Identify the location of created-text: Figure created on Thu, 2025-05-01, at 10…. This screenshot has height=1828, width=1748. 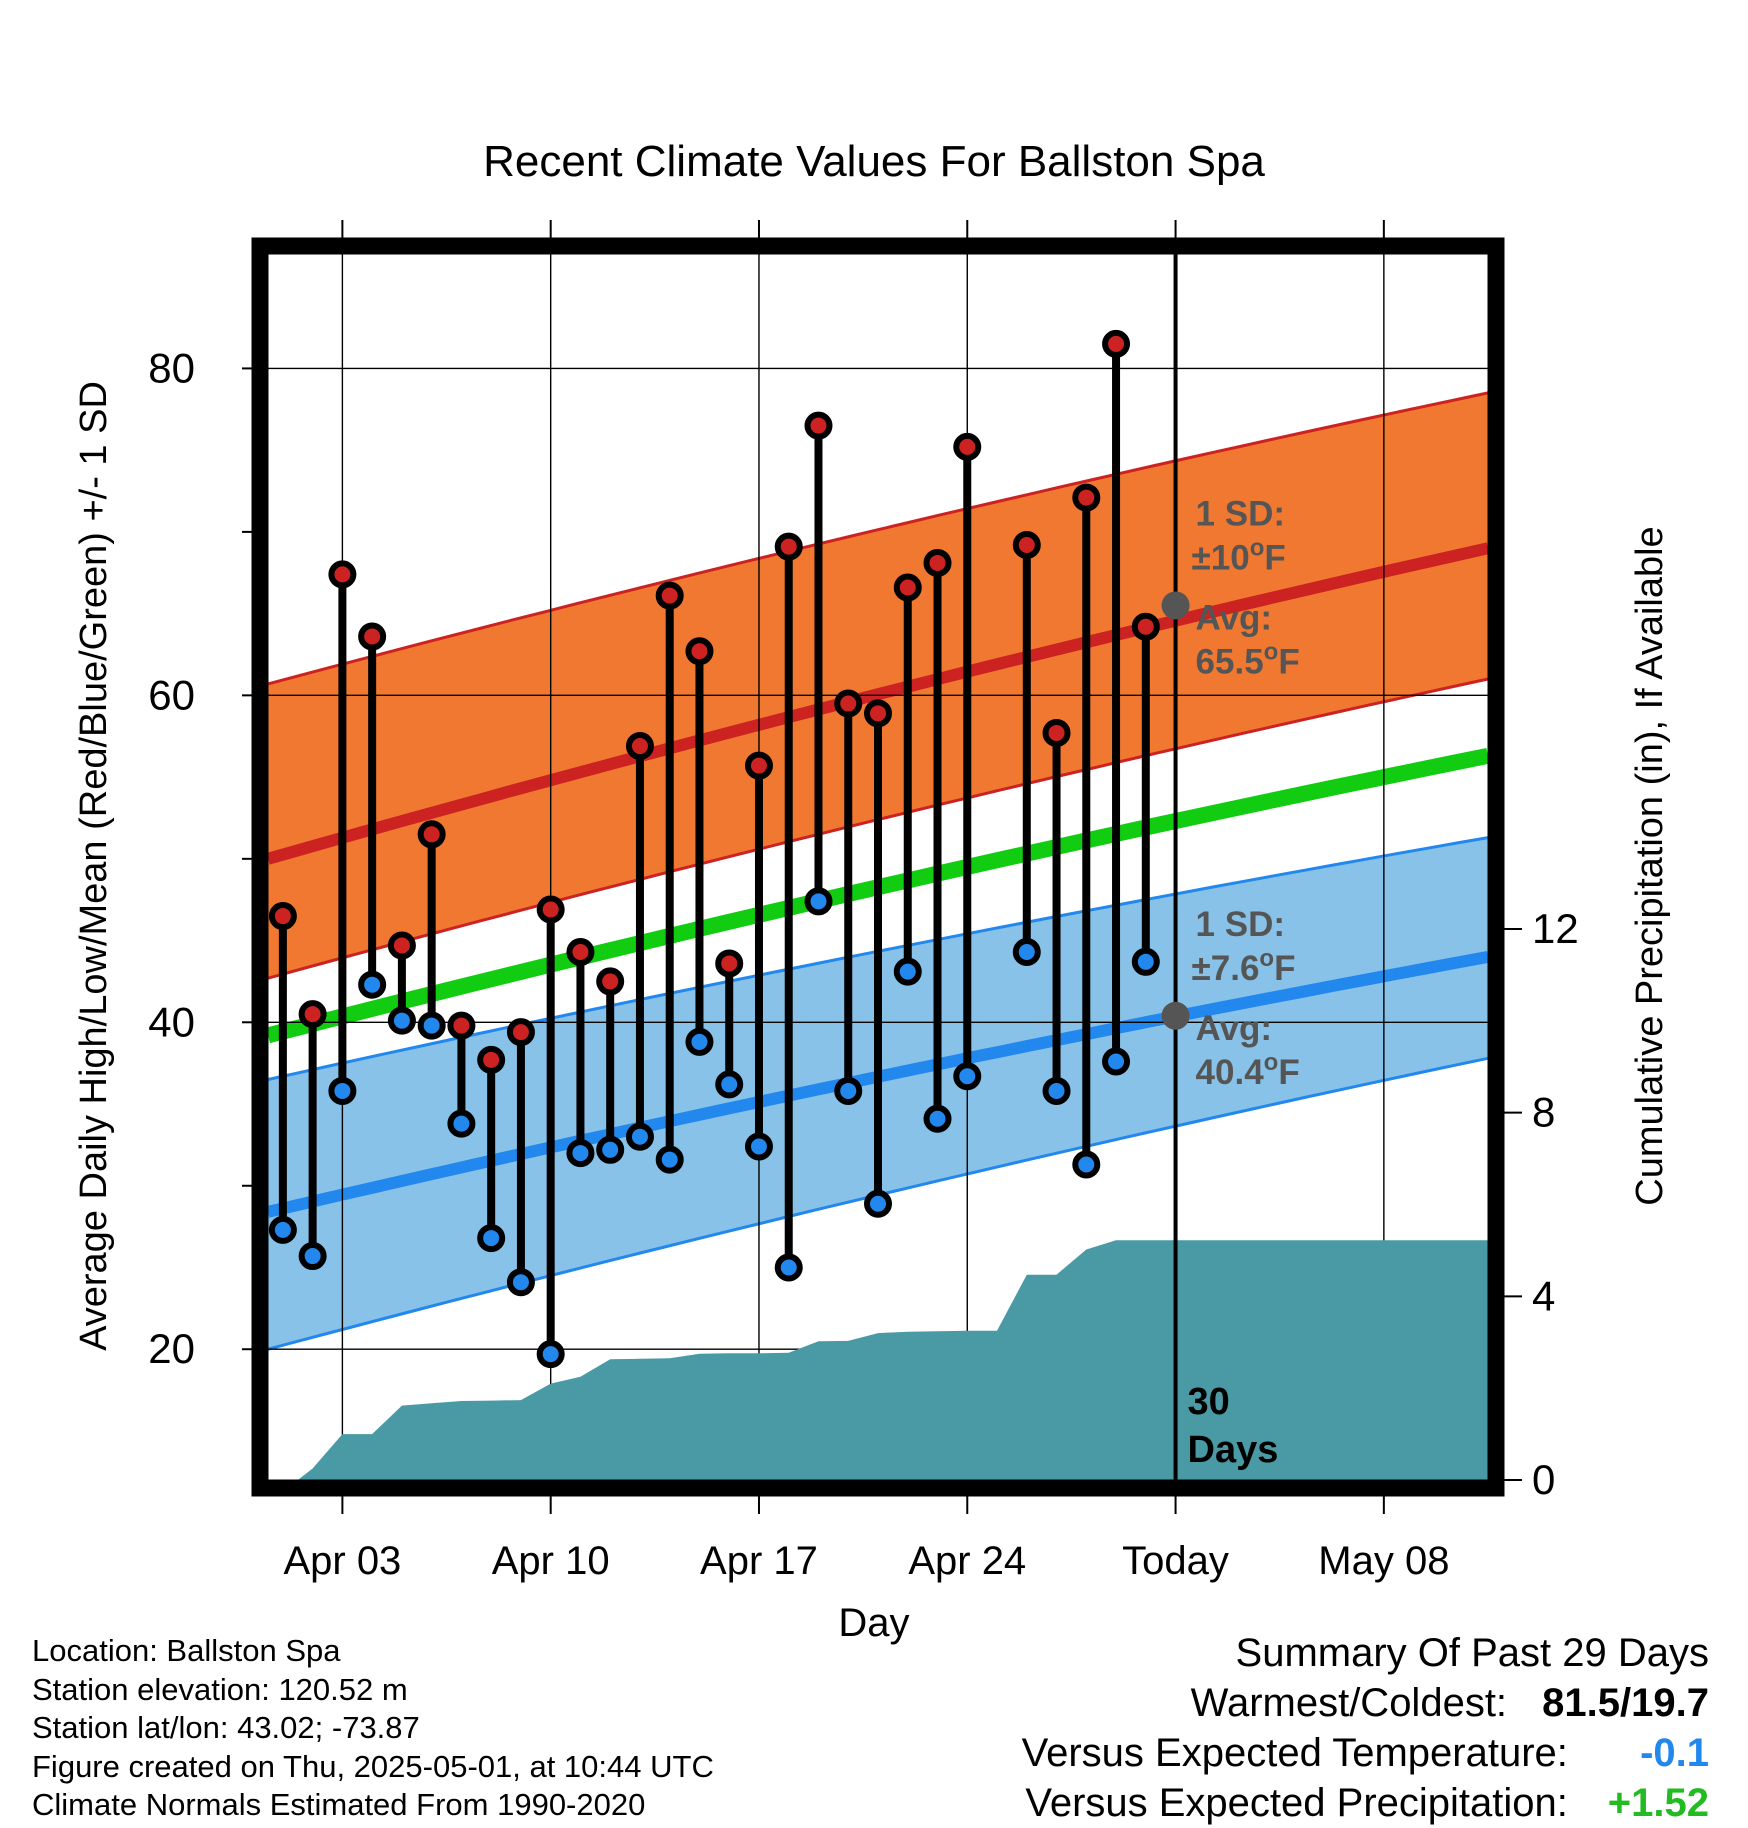
(373, 1766).